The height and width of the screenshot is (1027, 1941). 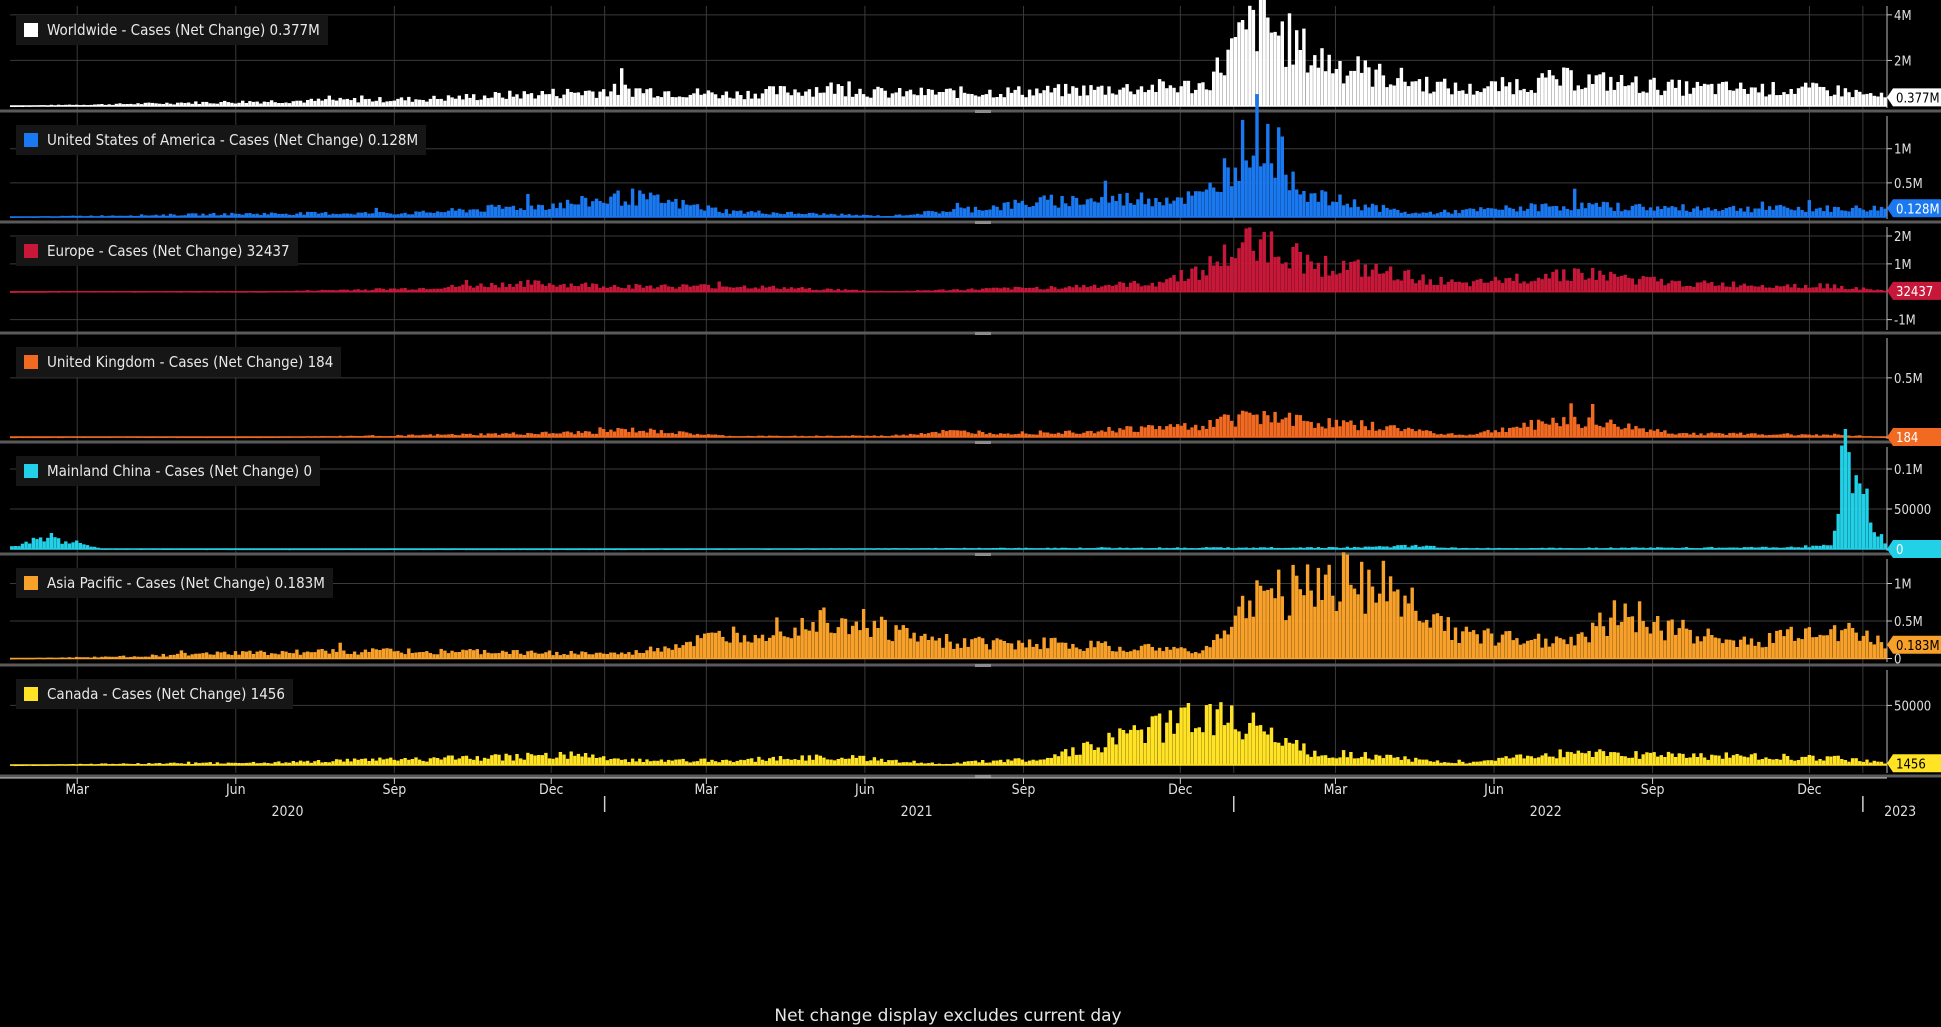 What do you see at coordinates (154, 694) in the screenshot?
I see `legend-entry: Canada - Cases (Net Change) 1456` at bounding box center [154, 694].